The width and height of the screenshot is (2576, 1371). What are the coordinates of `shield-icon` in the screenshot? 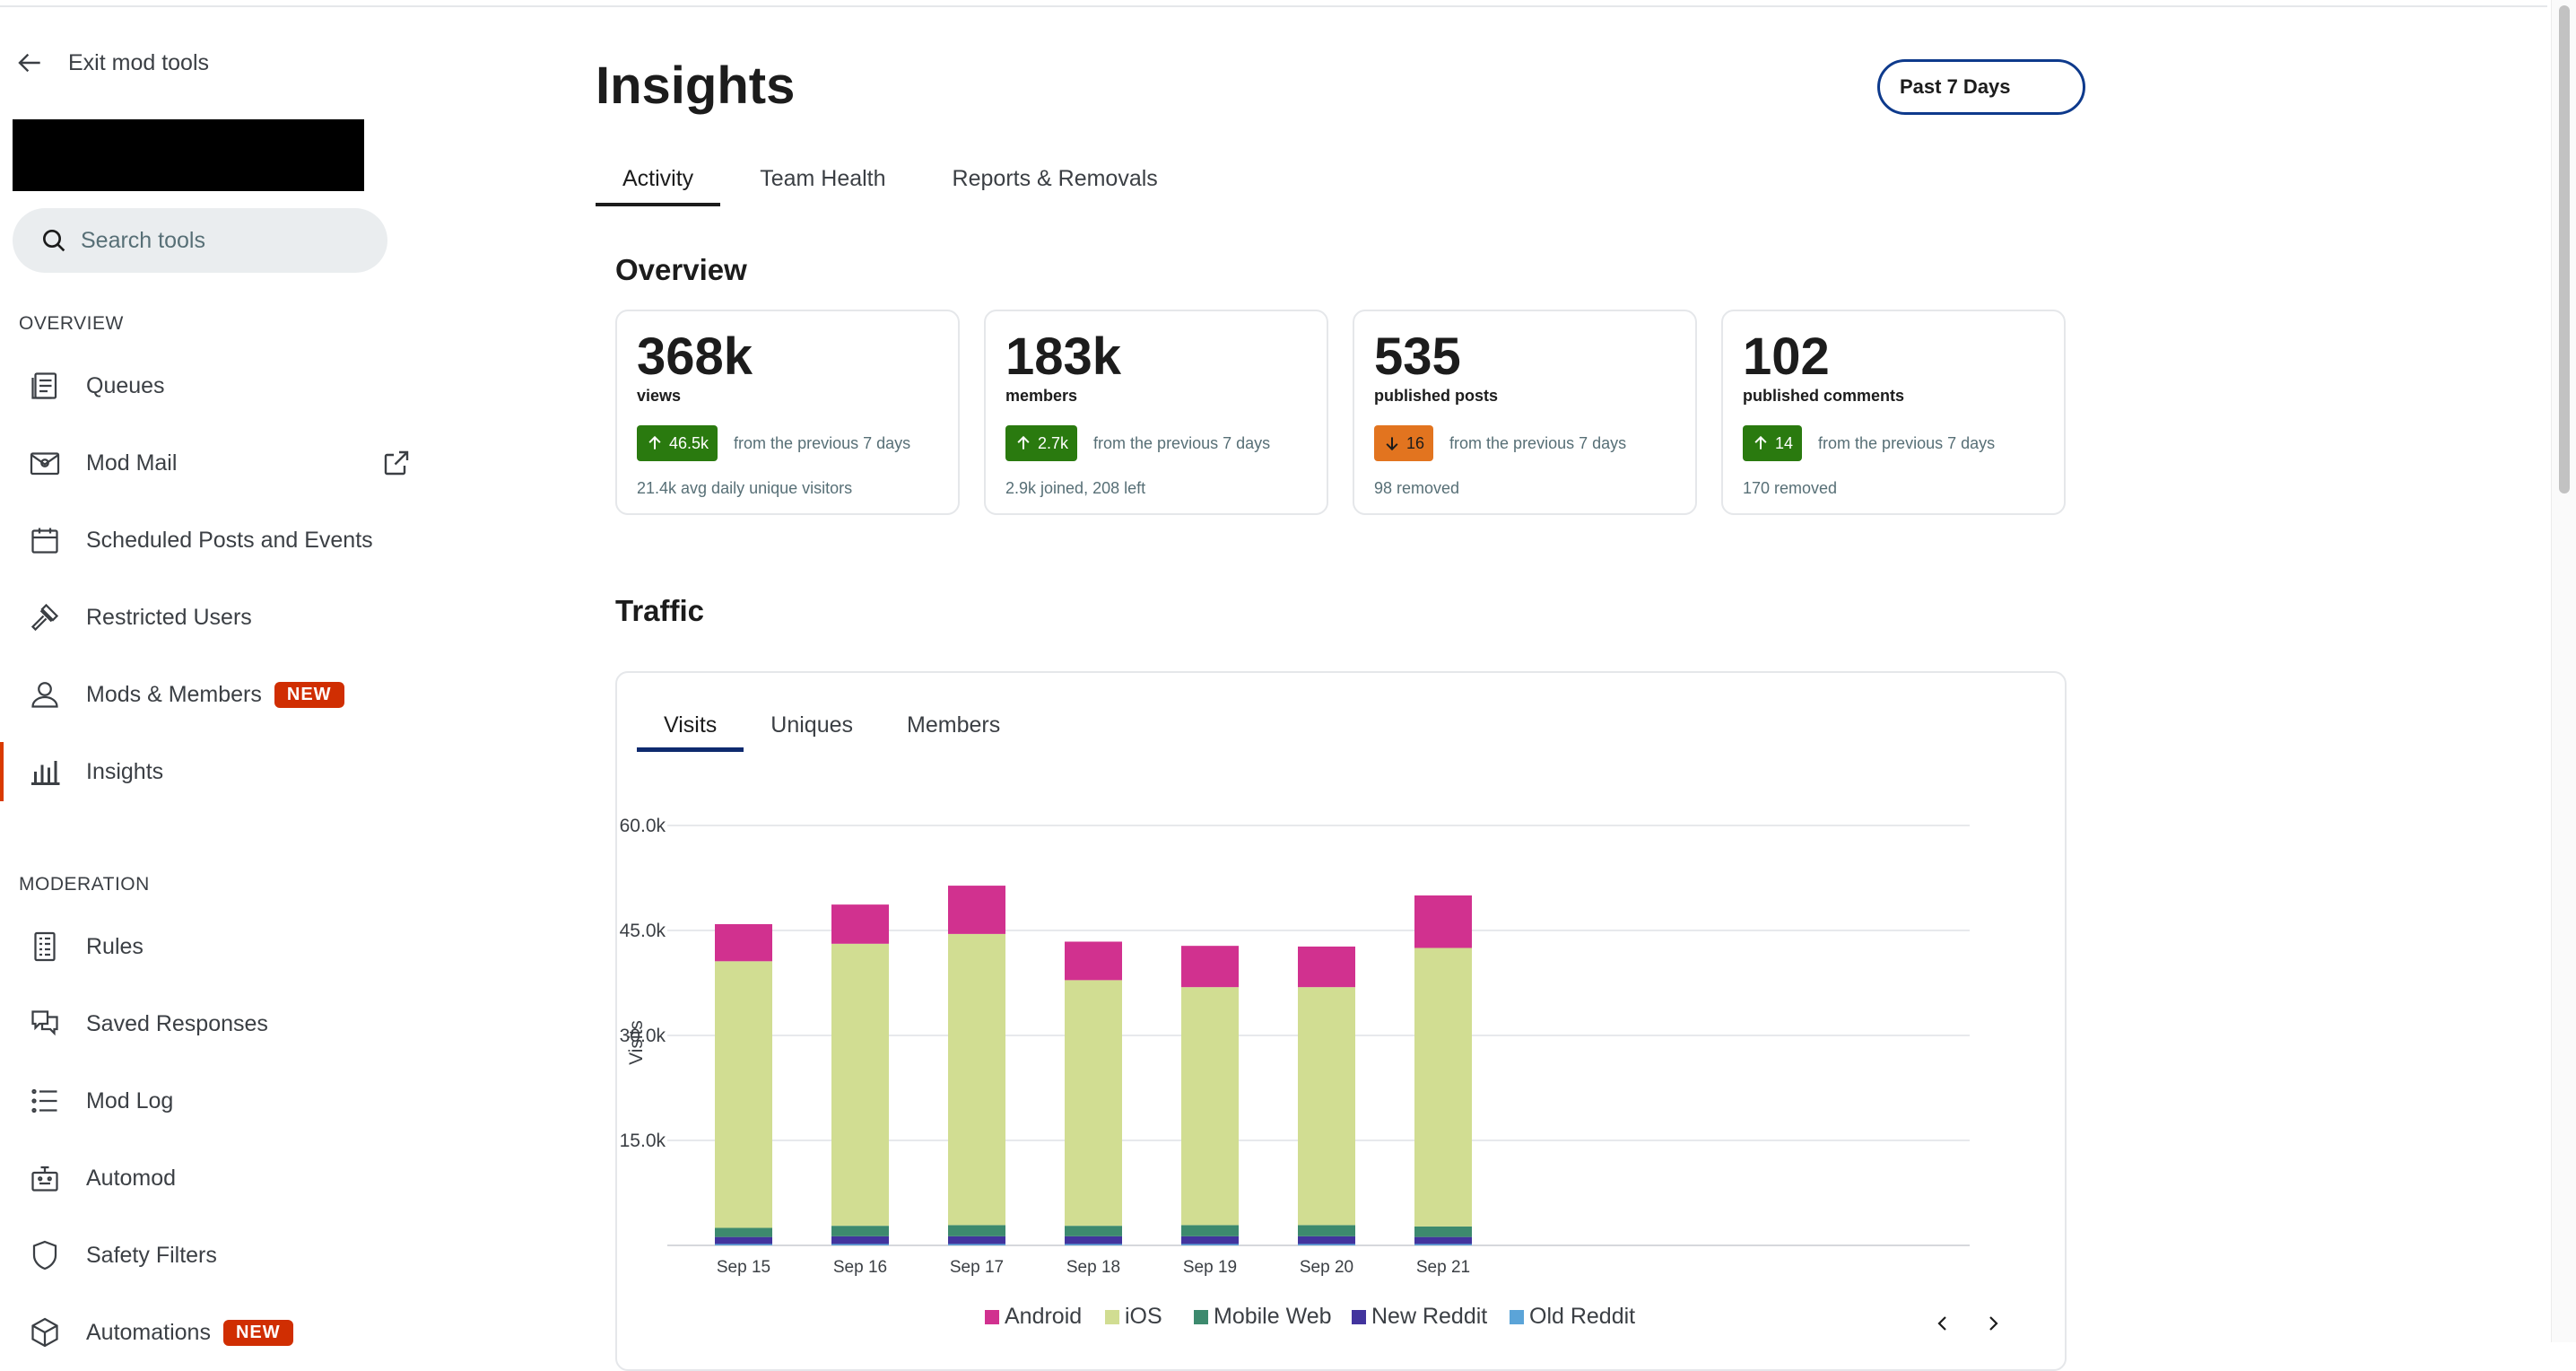 It's located at (45, 1255).